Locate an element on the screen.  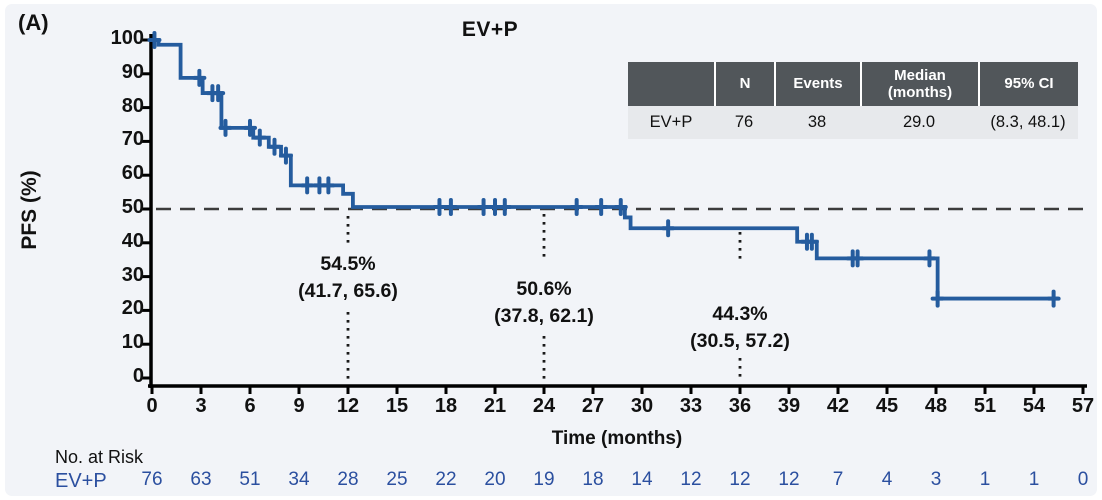
x-tick-label: 51 is located at coordinates (985, 406).